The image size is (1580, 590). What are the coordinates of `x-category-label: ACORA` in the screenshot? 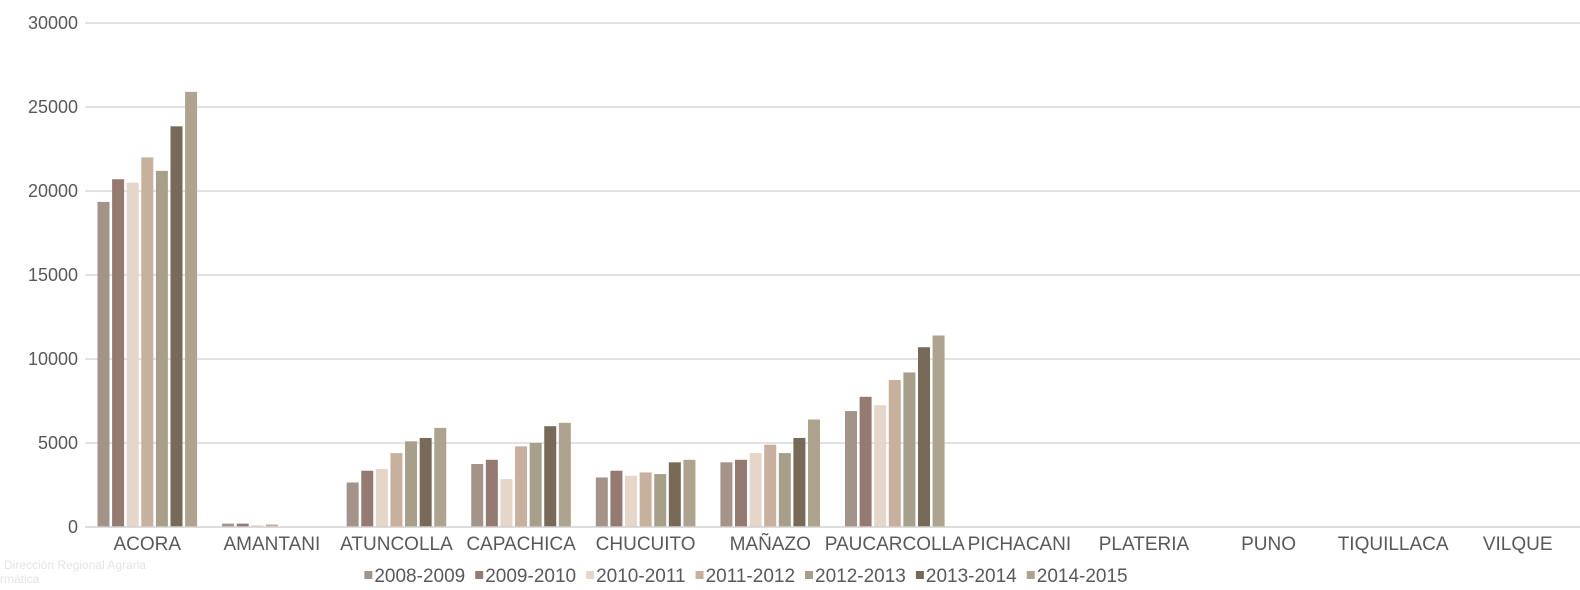 It's located at (148, 544).